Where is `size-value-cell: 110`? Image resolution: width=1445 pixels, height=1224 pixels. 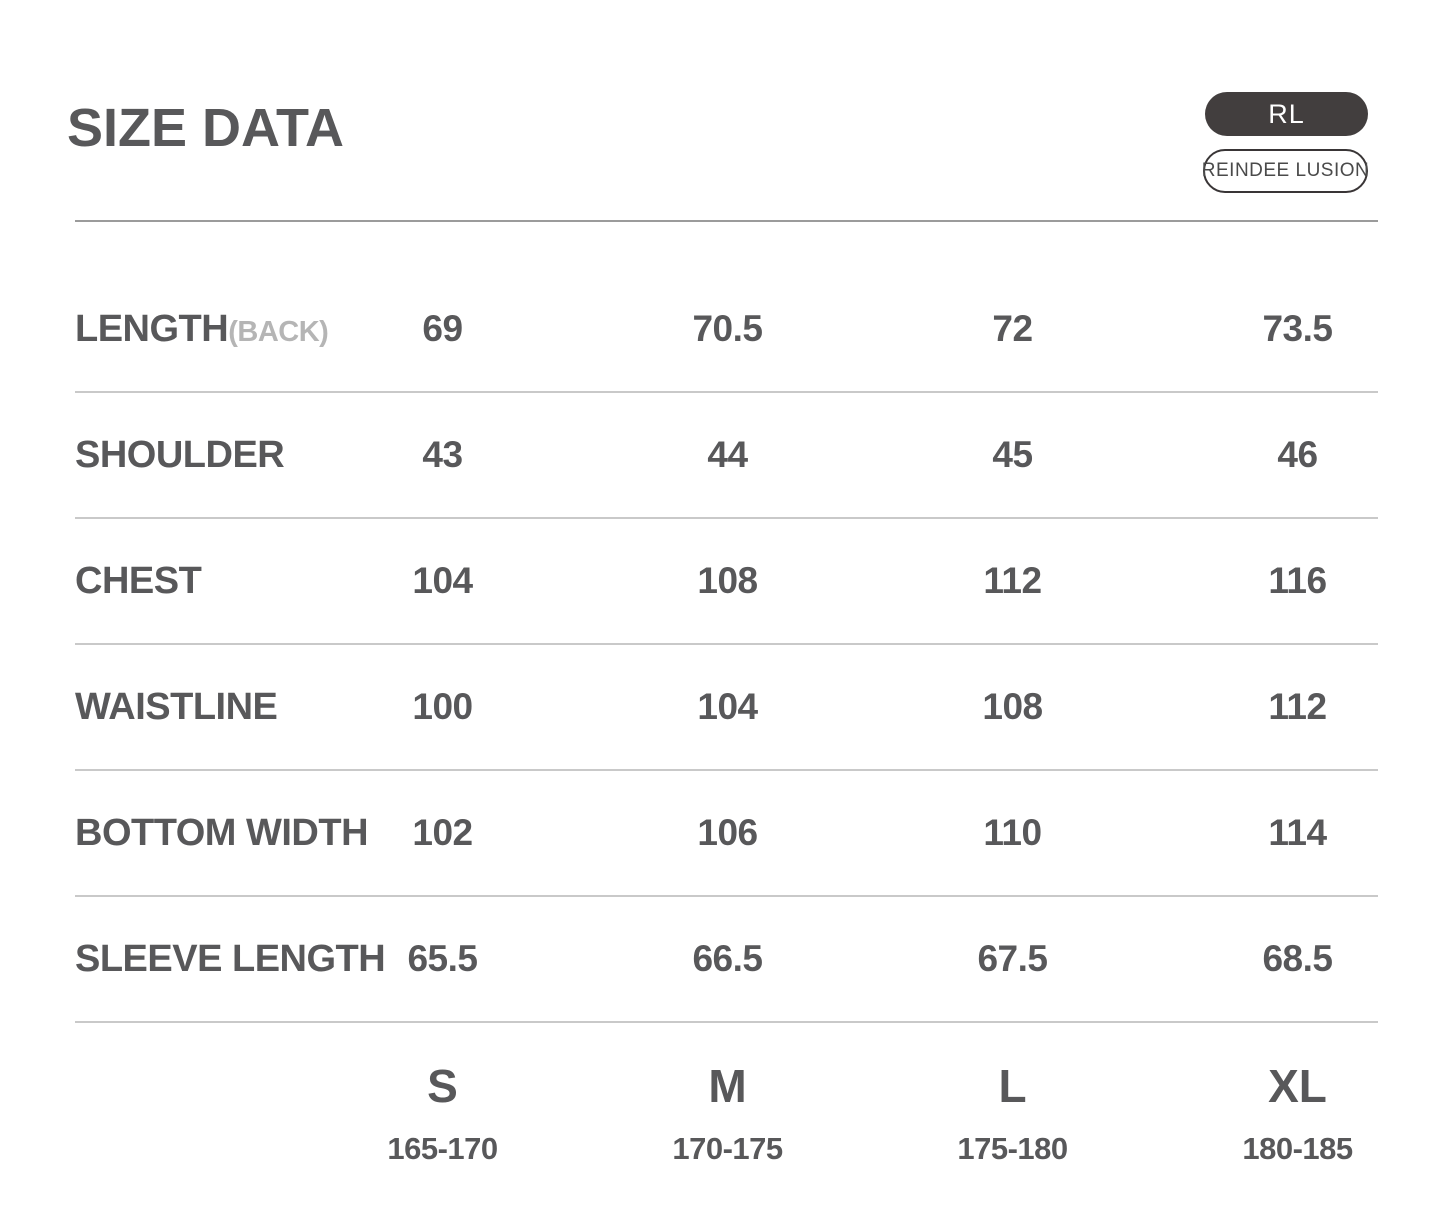 size-value-cell: 110 is located at coordinates (1012, 832).